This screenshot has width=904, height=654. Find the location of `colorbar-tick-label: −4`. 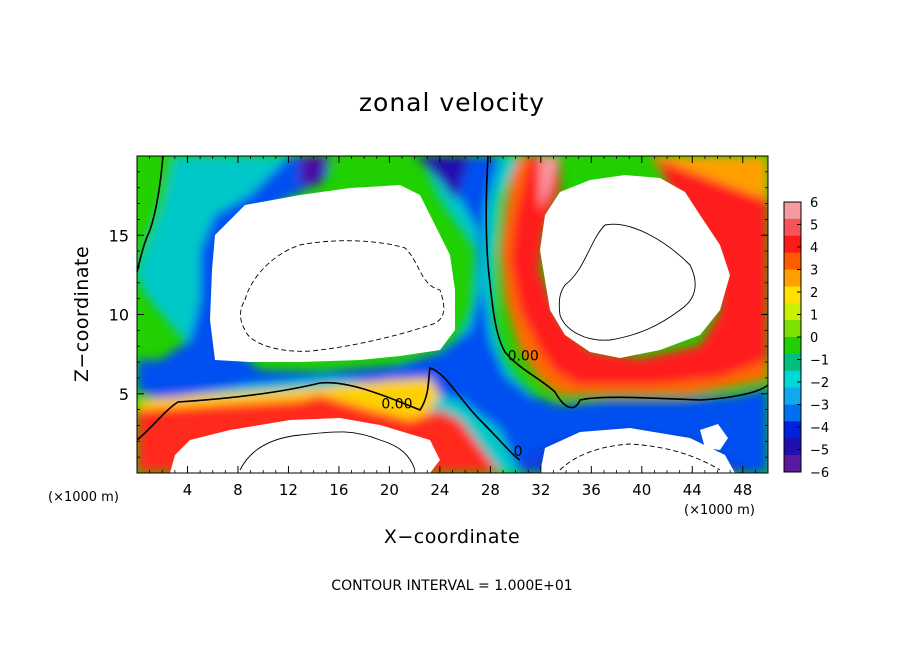

colorbar-tick-label: −4 is located at coordinates (819, 428).